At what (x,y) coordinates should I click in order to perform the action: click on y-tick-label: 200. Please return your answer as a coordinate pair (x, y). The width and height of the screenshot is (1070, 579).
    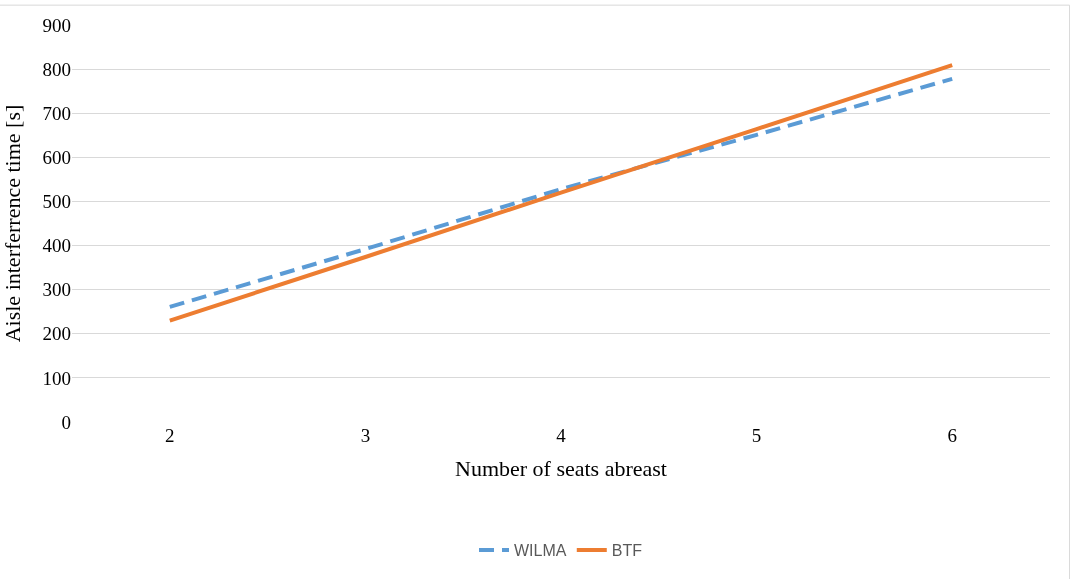
    Looking at the image, I should click on (56, 334).